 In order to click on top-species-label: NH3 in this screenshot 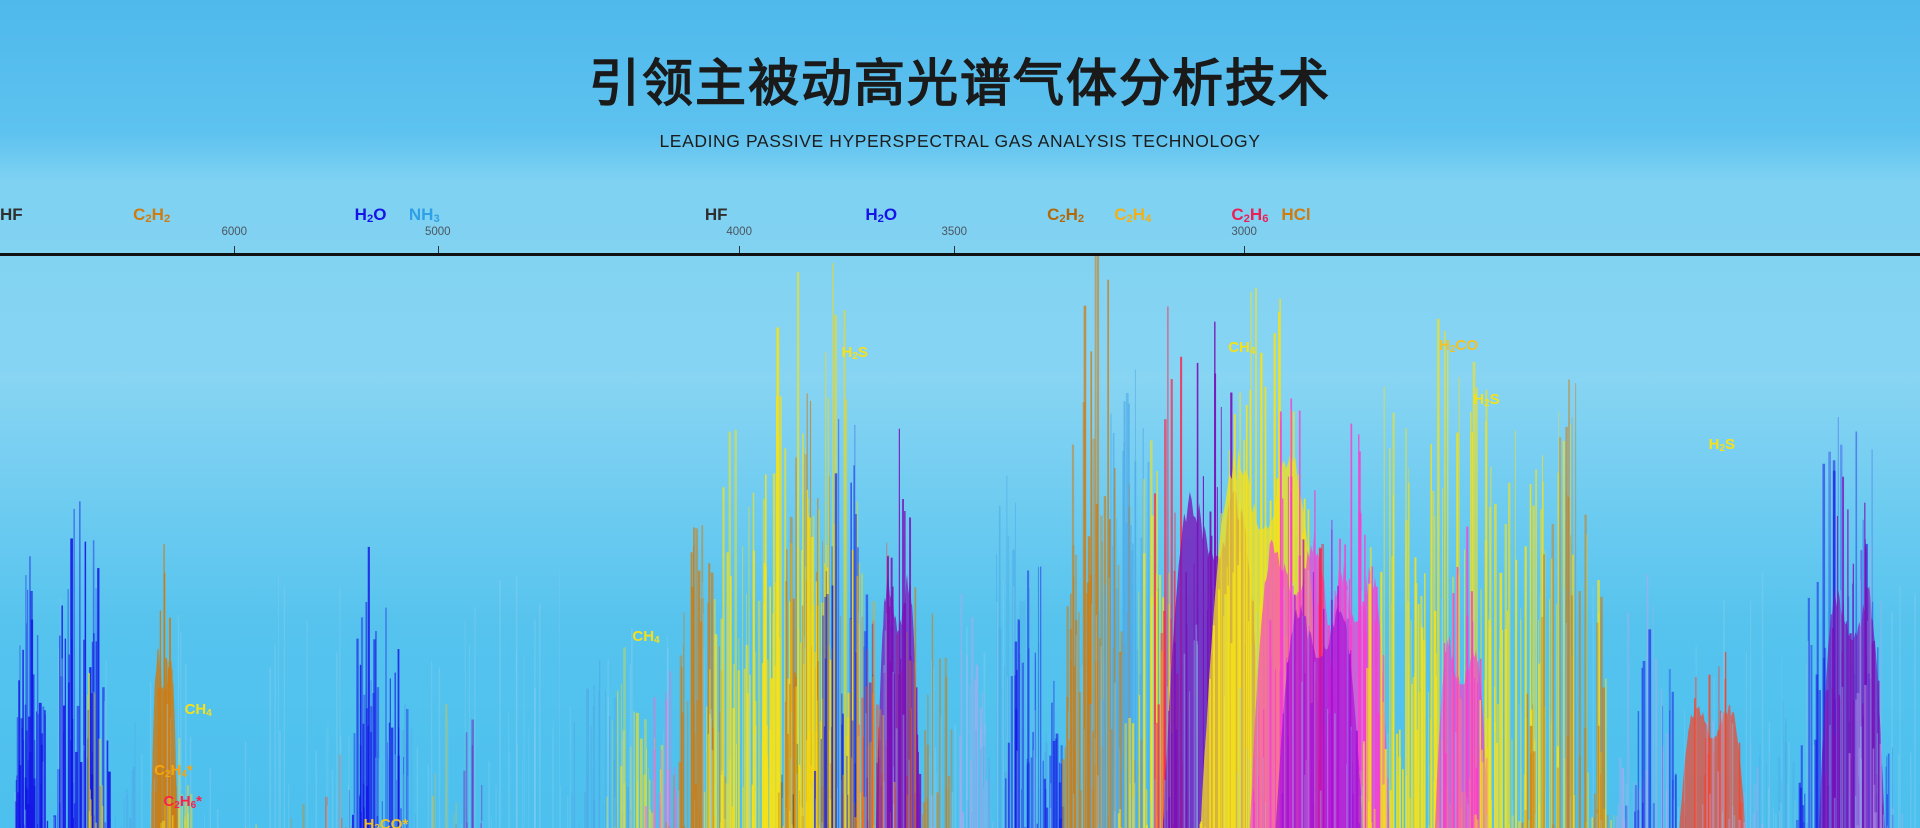, I will do `click(424, 215)`.